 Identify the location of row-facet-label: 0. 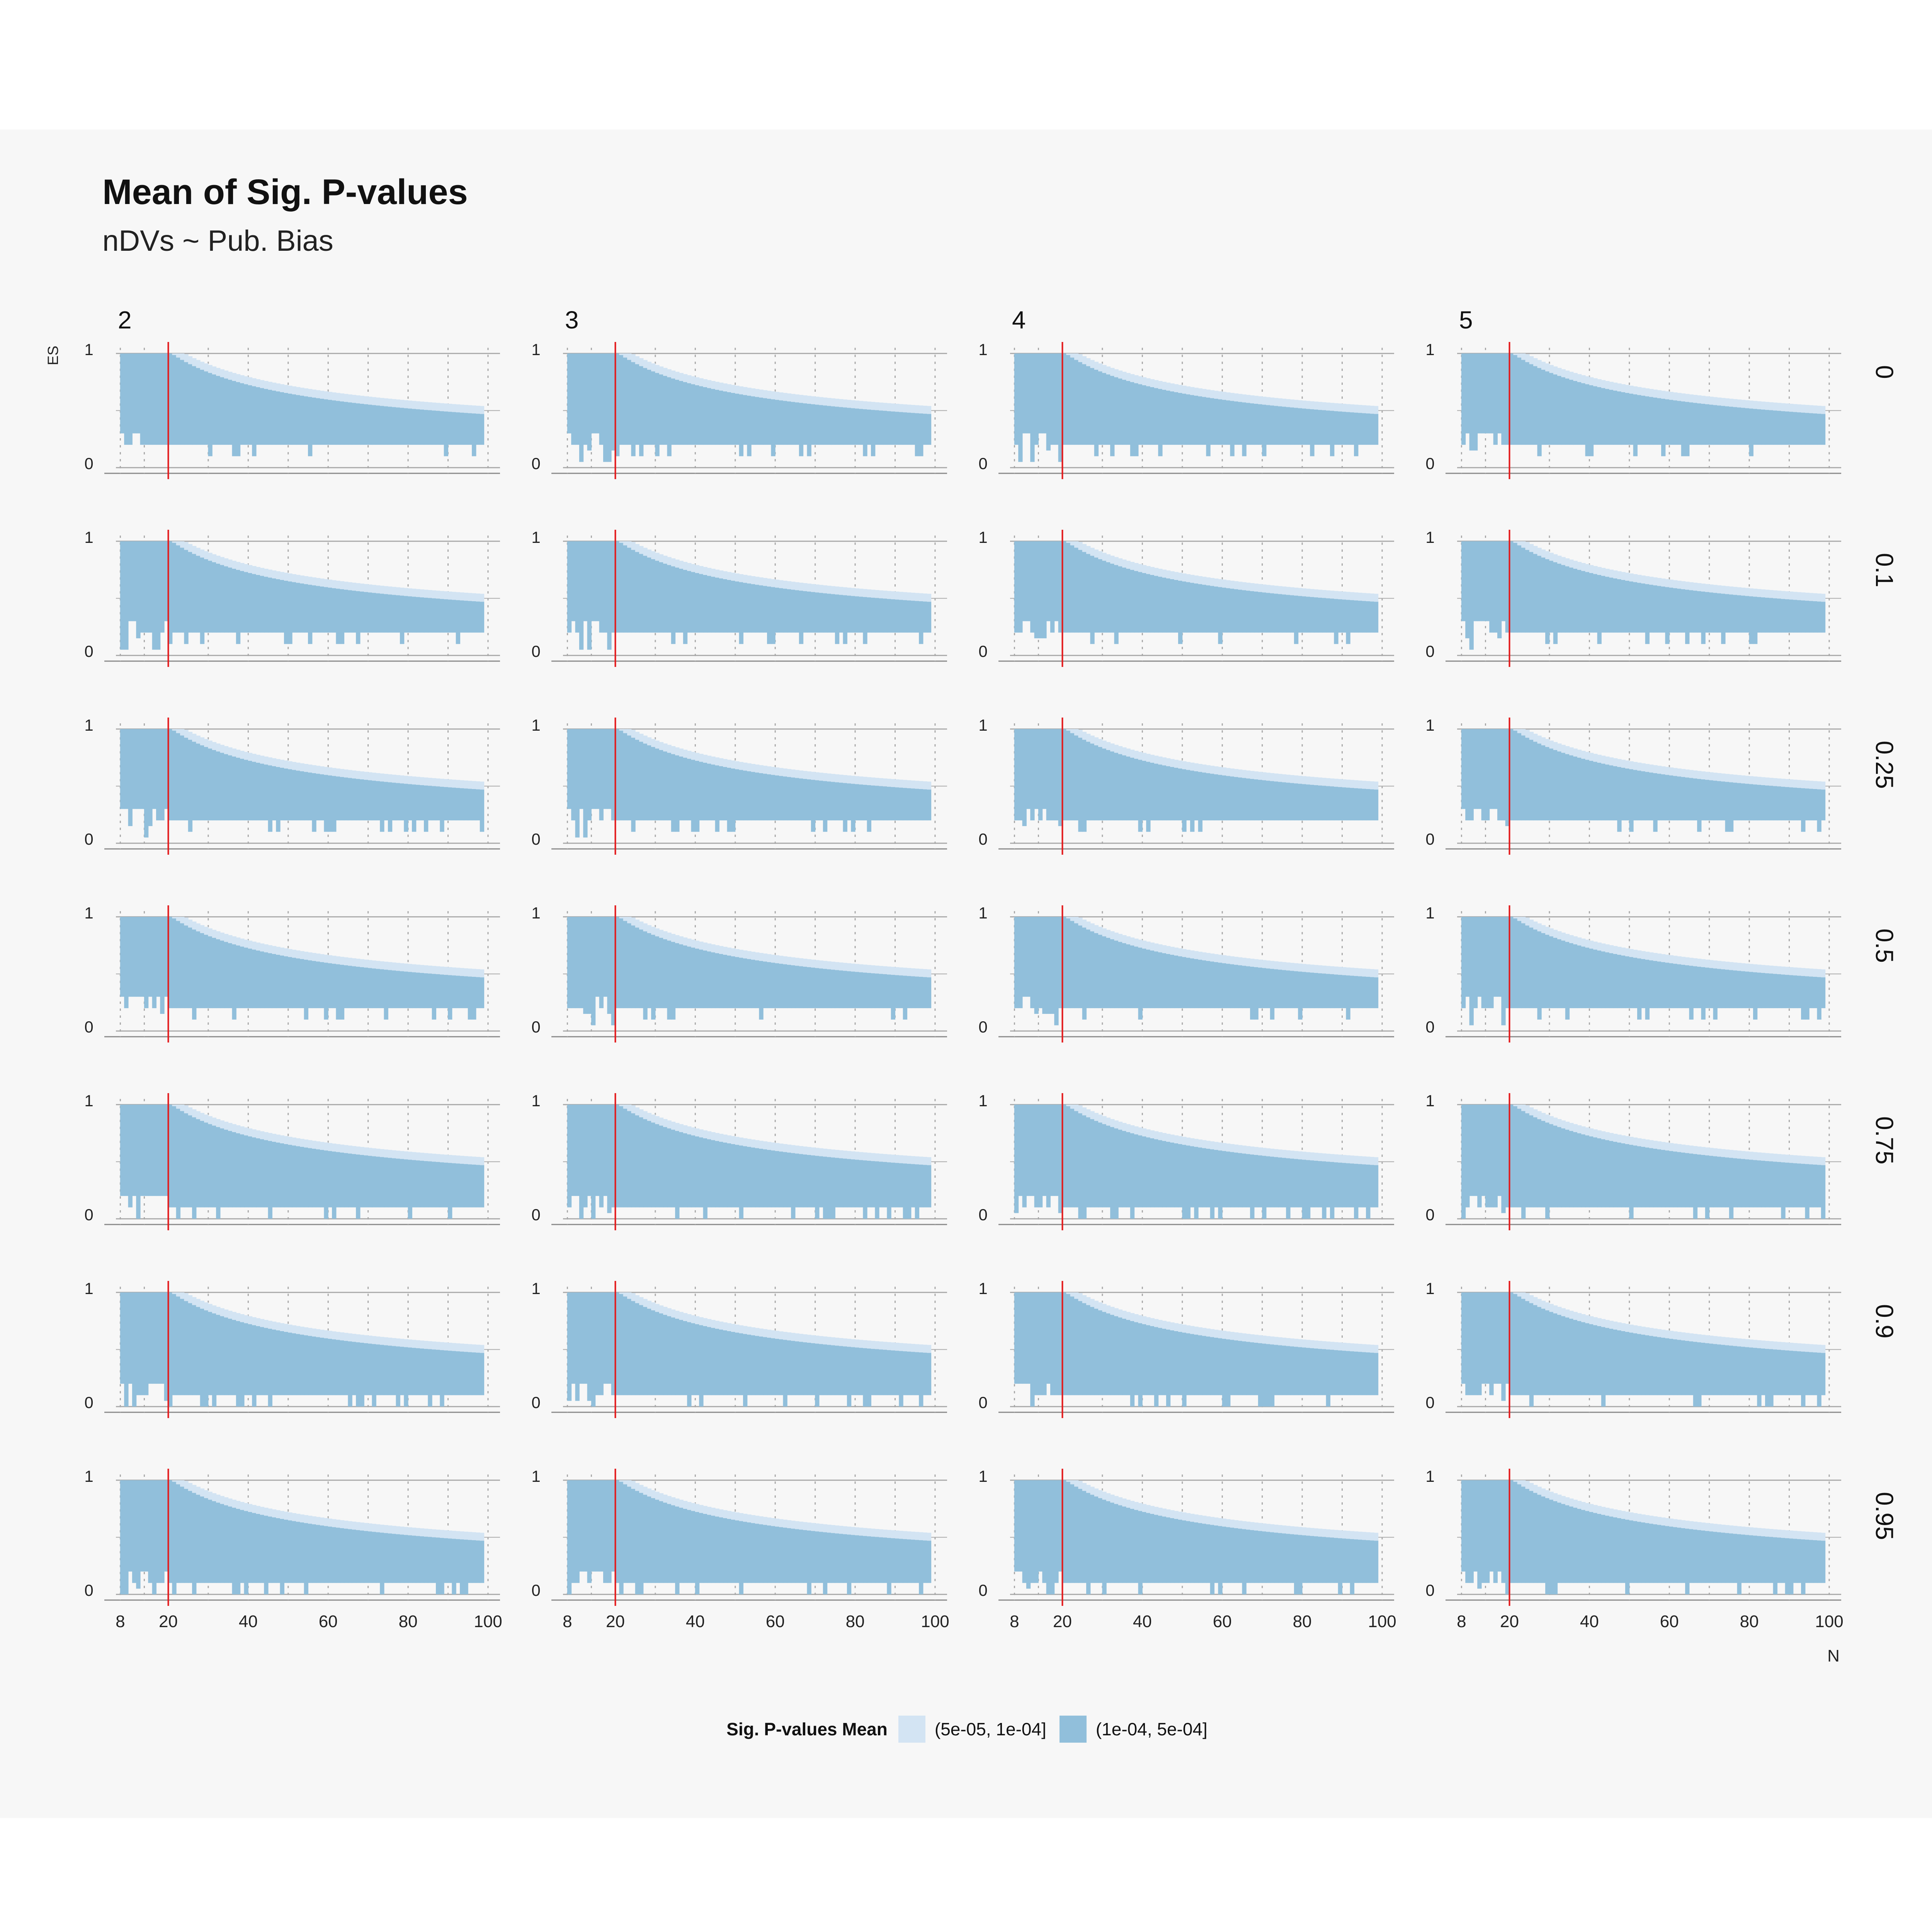
(1884, 372).